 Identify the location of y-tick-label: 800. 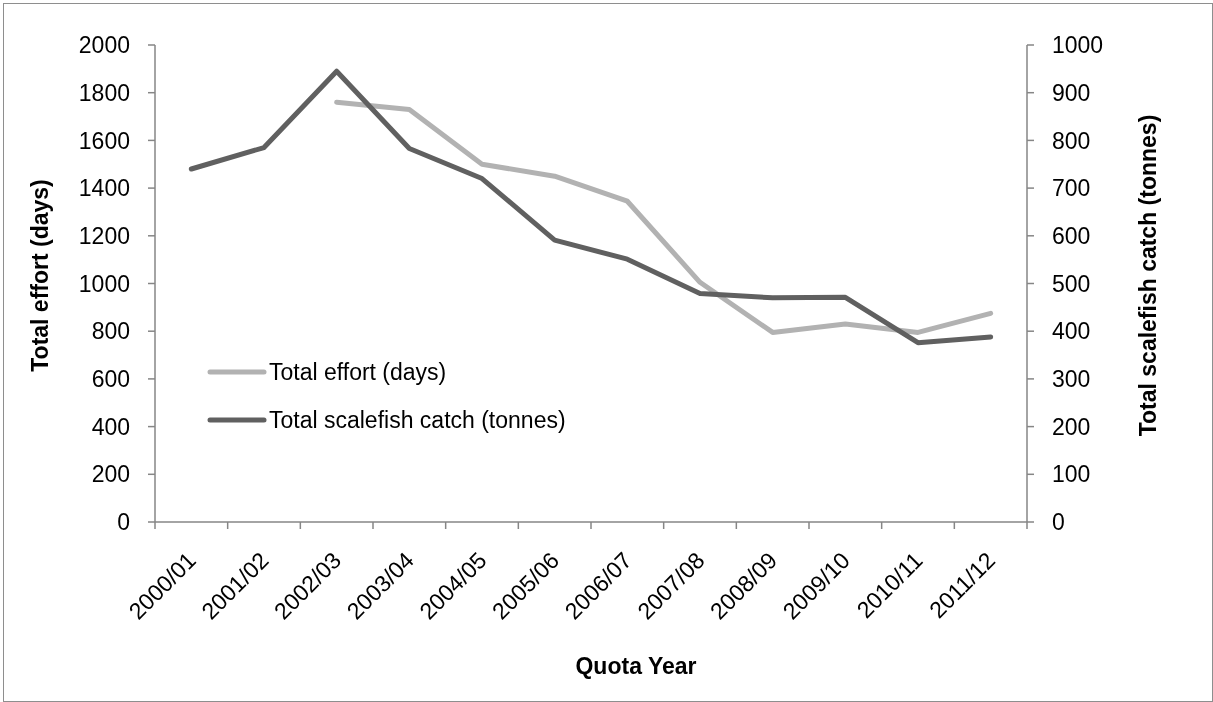
(110, 331).